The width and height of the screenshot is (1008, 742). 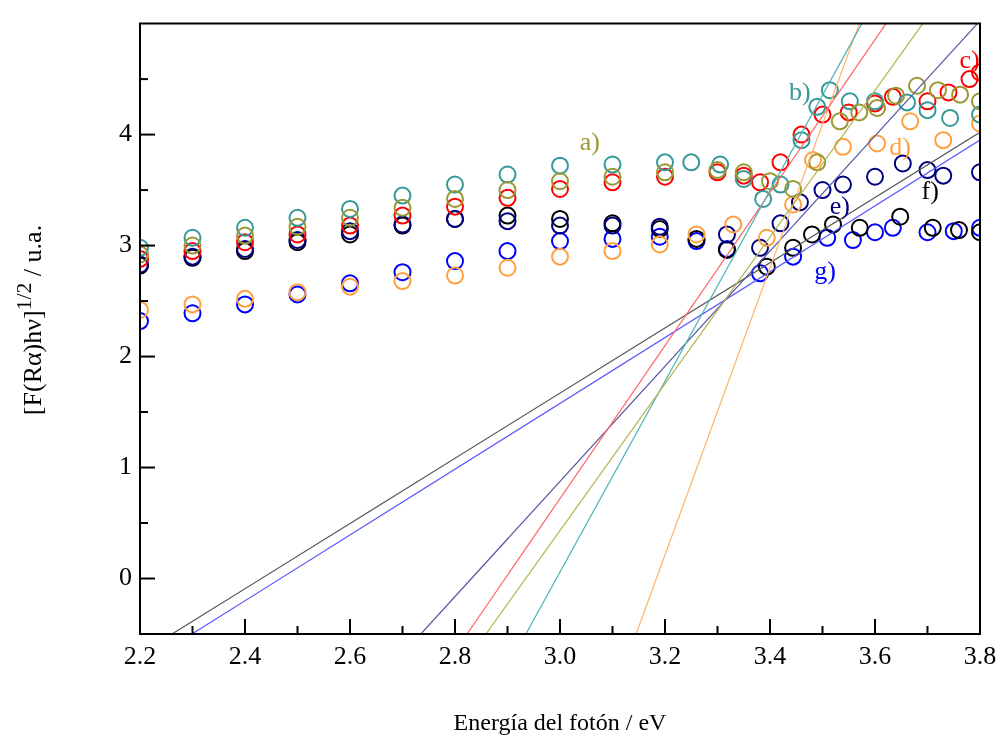 What do you see at coordinates (125, 244) in the screenshot?
I see `y-tick-label: 3` at bounding box center [125, 244].